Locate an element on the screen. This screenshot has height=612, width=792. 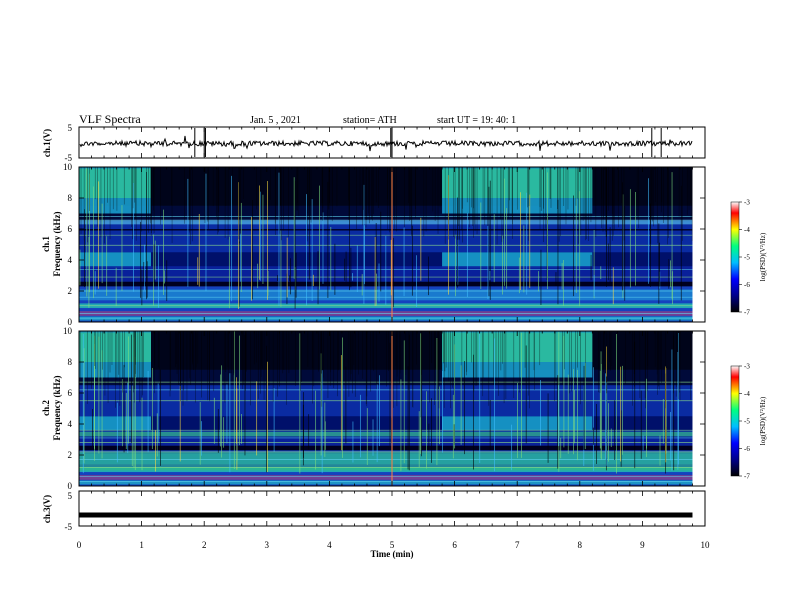
ch3-ytick-bottom: -5 is located at coordinates (69, 527).